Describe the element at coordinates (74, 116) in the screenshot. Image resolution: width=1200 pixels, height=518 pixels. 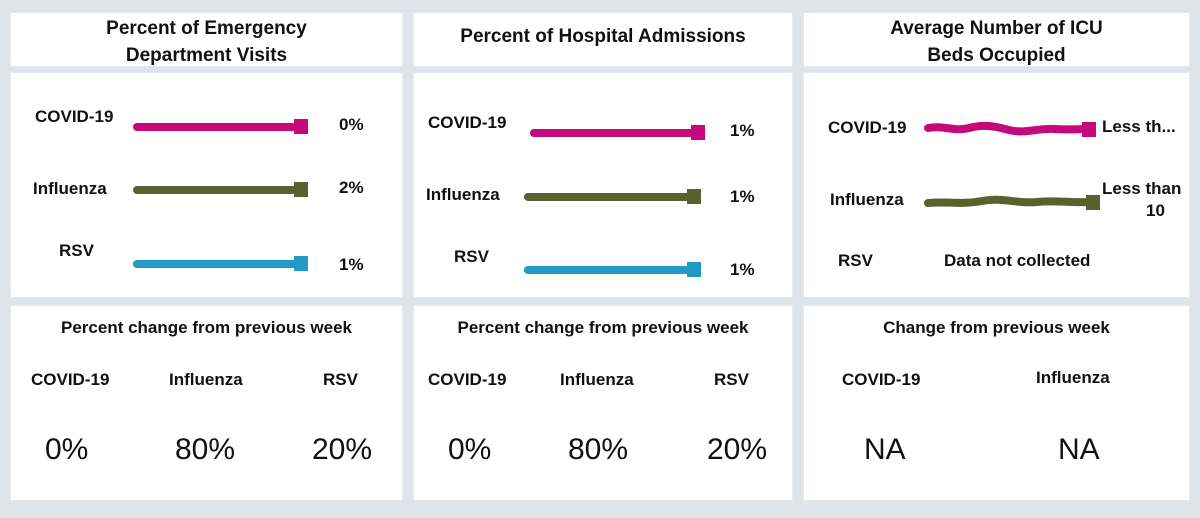
I see `ed-covid-label: COVID-19` at that location.